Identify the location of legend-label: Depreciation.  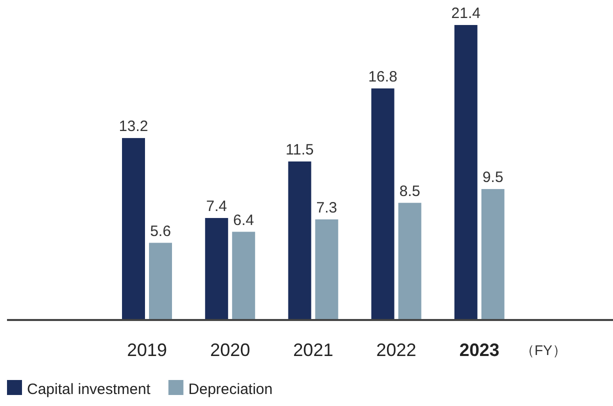
(230, 389).